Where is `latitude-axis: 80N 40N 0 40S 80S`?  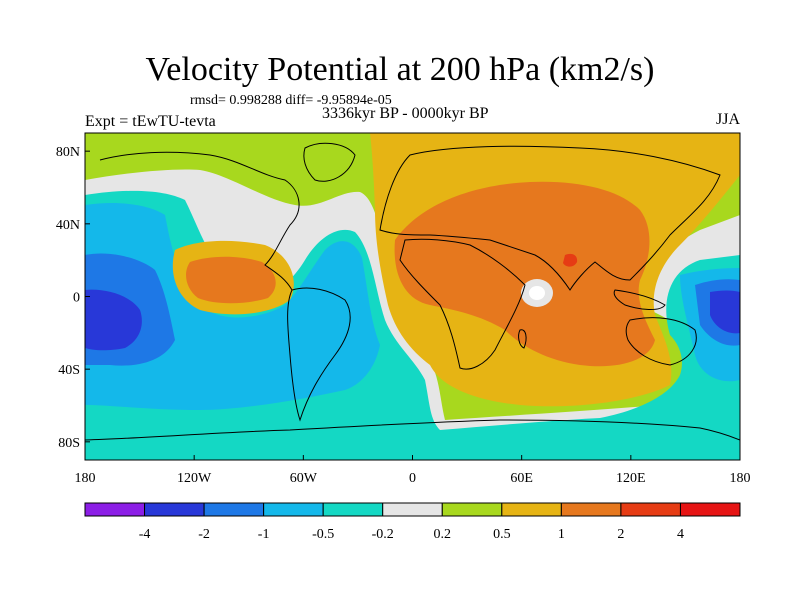 latitude-axis: 80N 40N 0 40S 80S is located at coordinates (73, 298).